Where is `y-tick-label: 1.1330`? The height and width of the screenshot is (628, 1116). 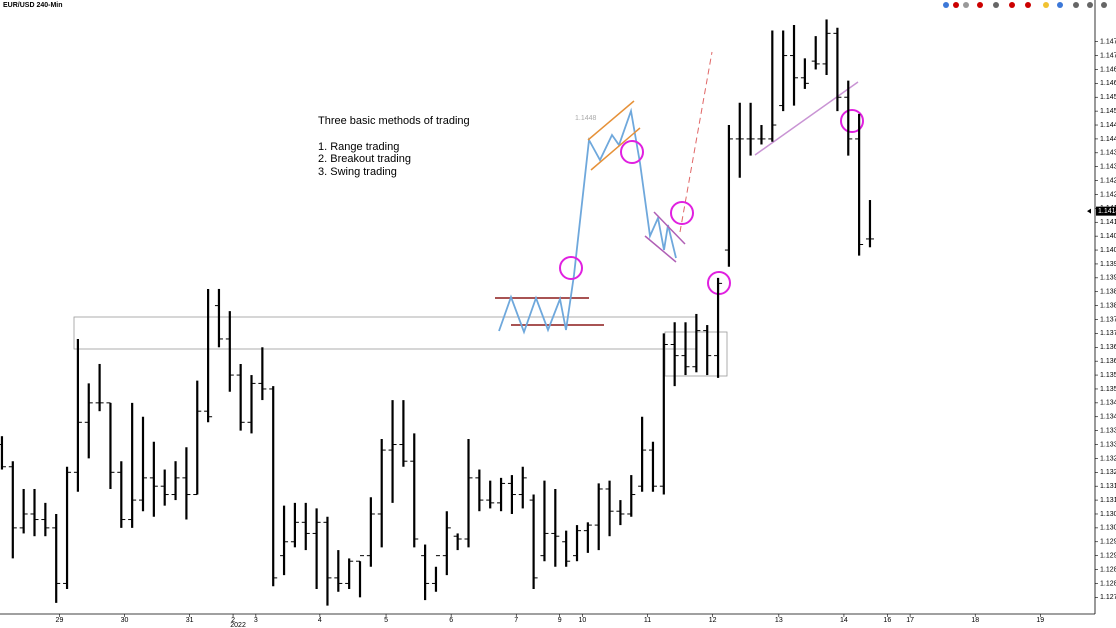
y-tick-label: 1.1330 is located at coordinates (1108, 444).